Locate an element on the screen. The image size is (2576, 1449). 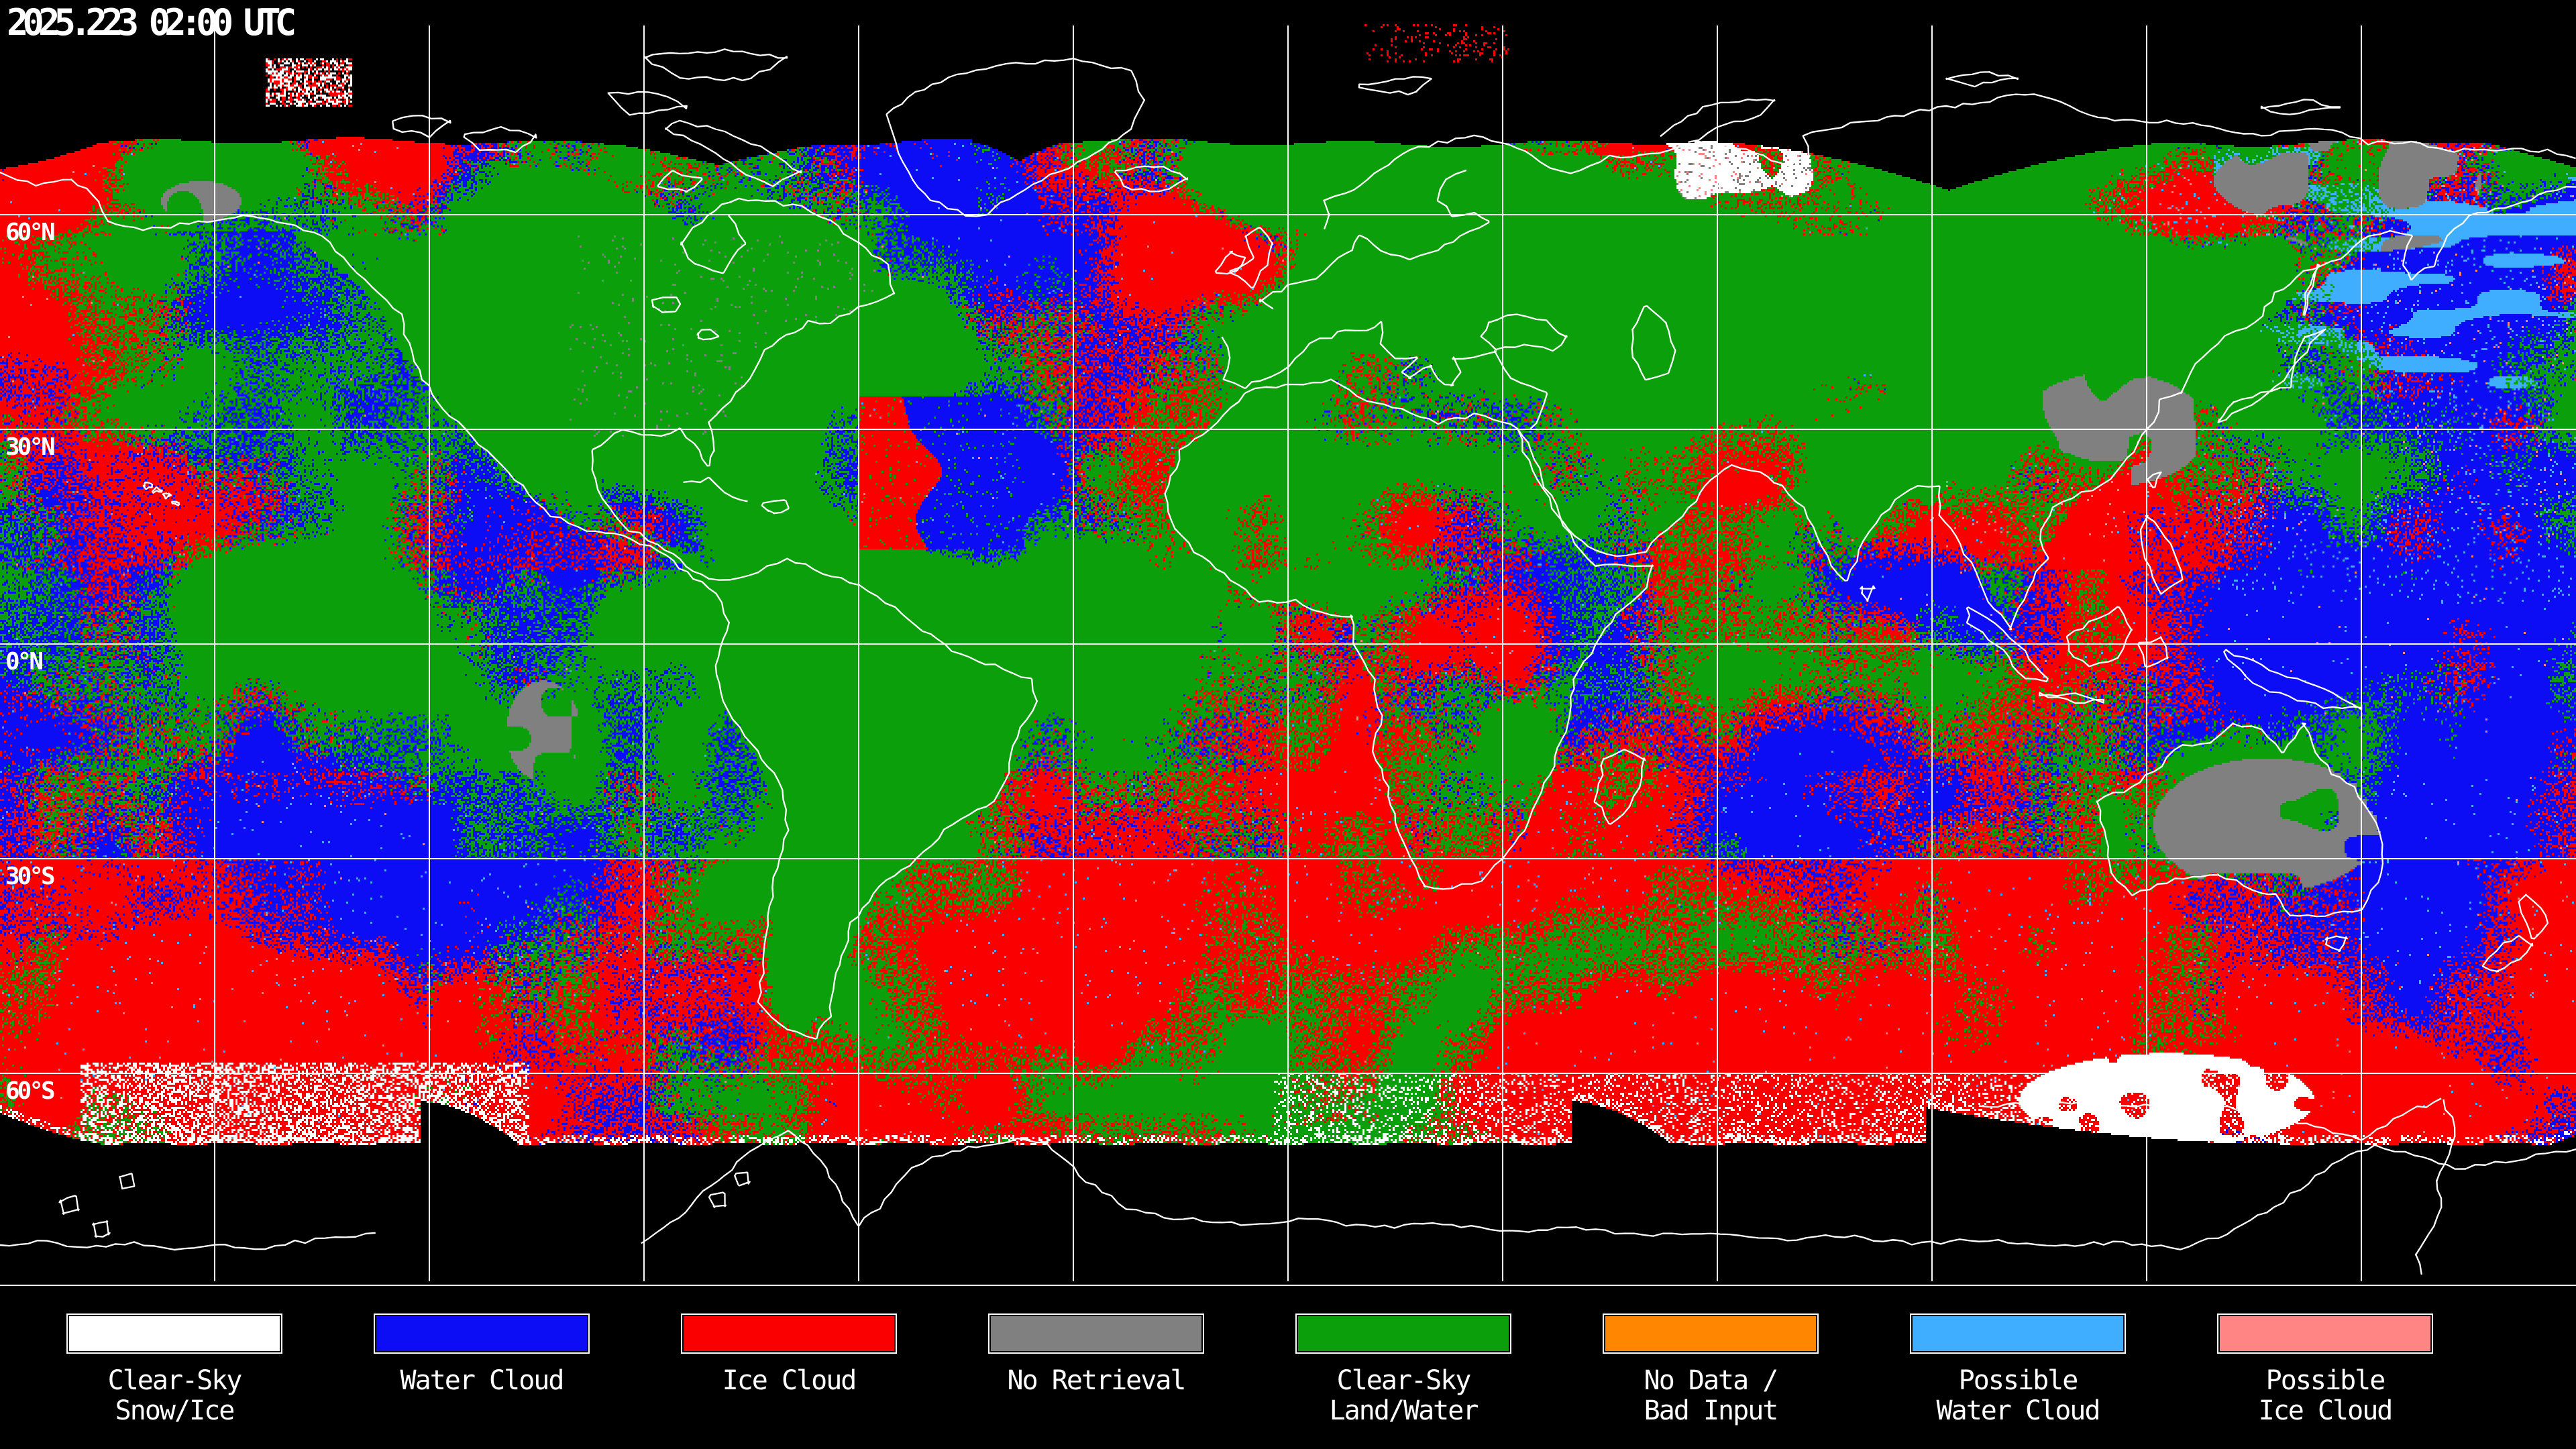
legend-color-ice_cloud is located at coordinates (789, 1333).